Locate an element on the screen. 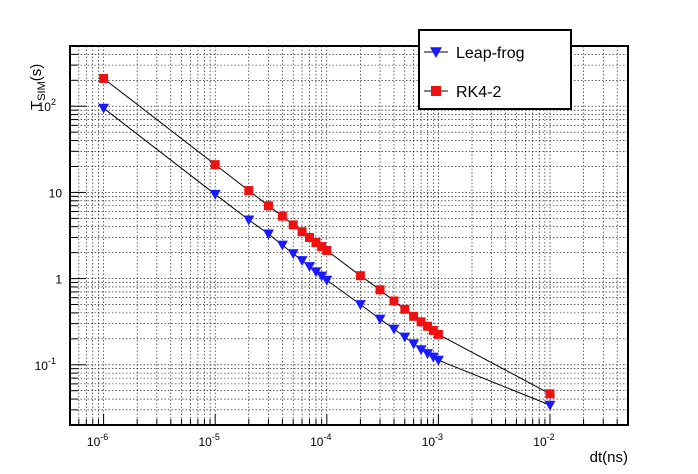  x-tick-label: 10⁻⁴ is located at coordinates (320, 440).